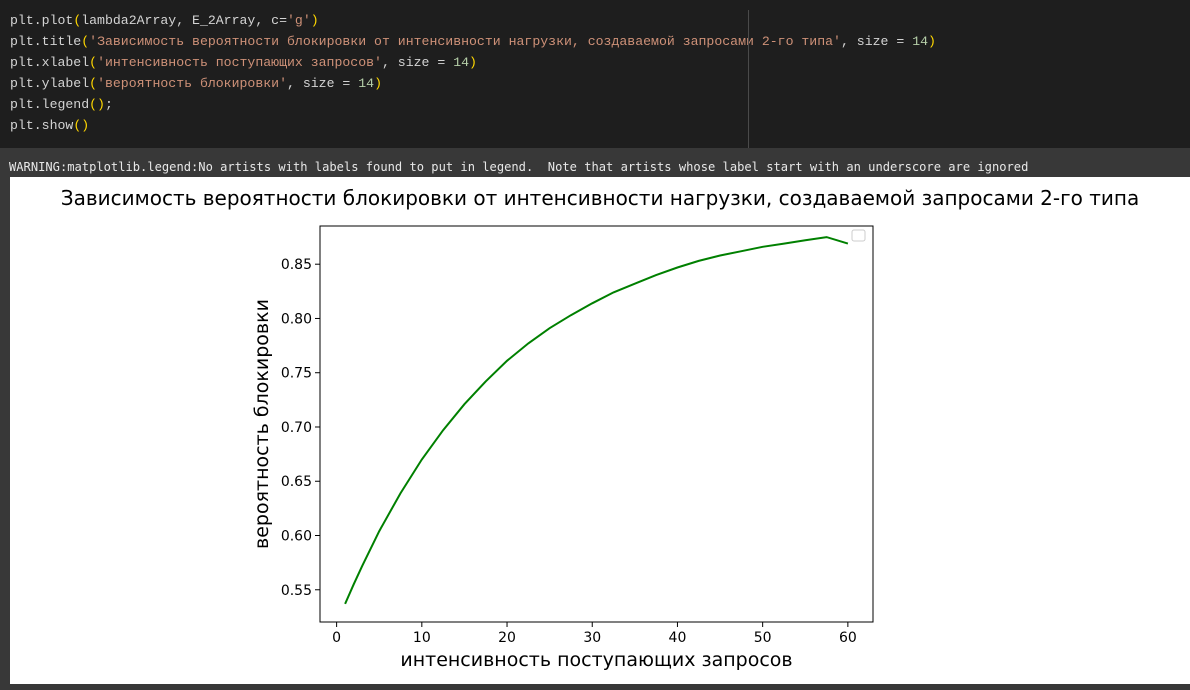 This screenshot has width=1190, height=690. I want to click on code-token: 'вероятность блокировки', so click(192, 83).